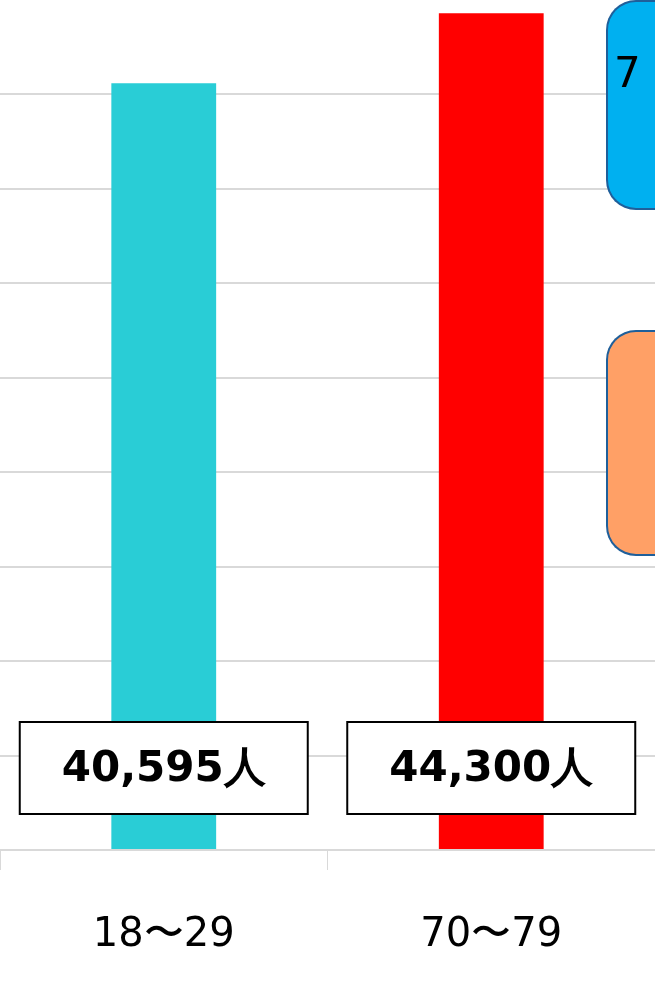 The width and height of the screenshot is (655, 1006). I want to click on x-tick-label: 70〜79, so click(491, 932).